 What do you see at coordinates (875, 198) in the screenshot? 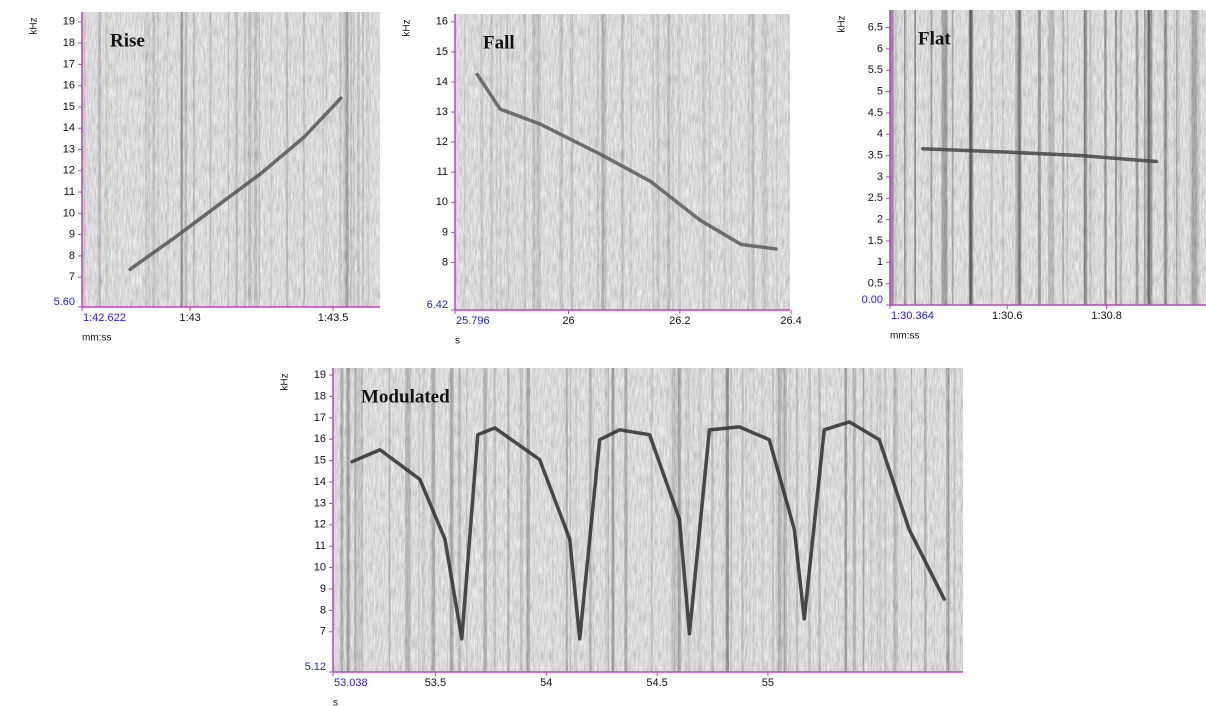
I see `y-tick-label: 2.5` at bounding box center [875, 198].